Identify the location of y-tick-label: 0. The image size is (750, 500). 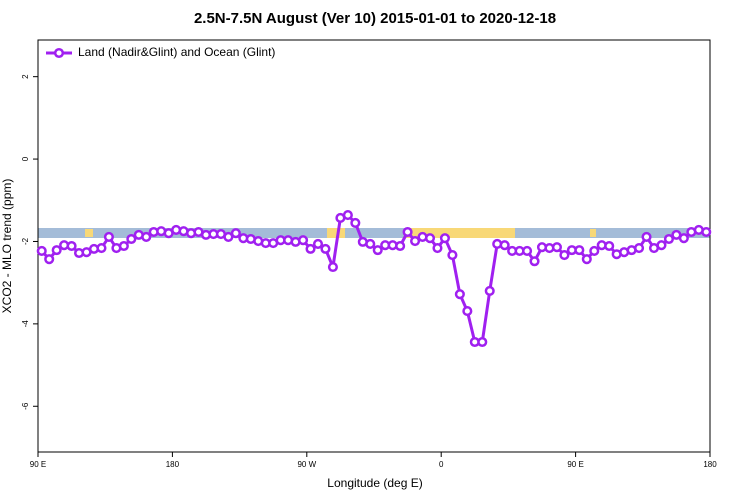
(25, 158).